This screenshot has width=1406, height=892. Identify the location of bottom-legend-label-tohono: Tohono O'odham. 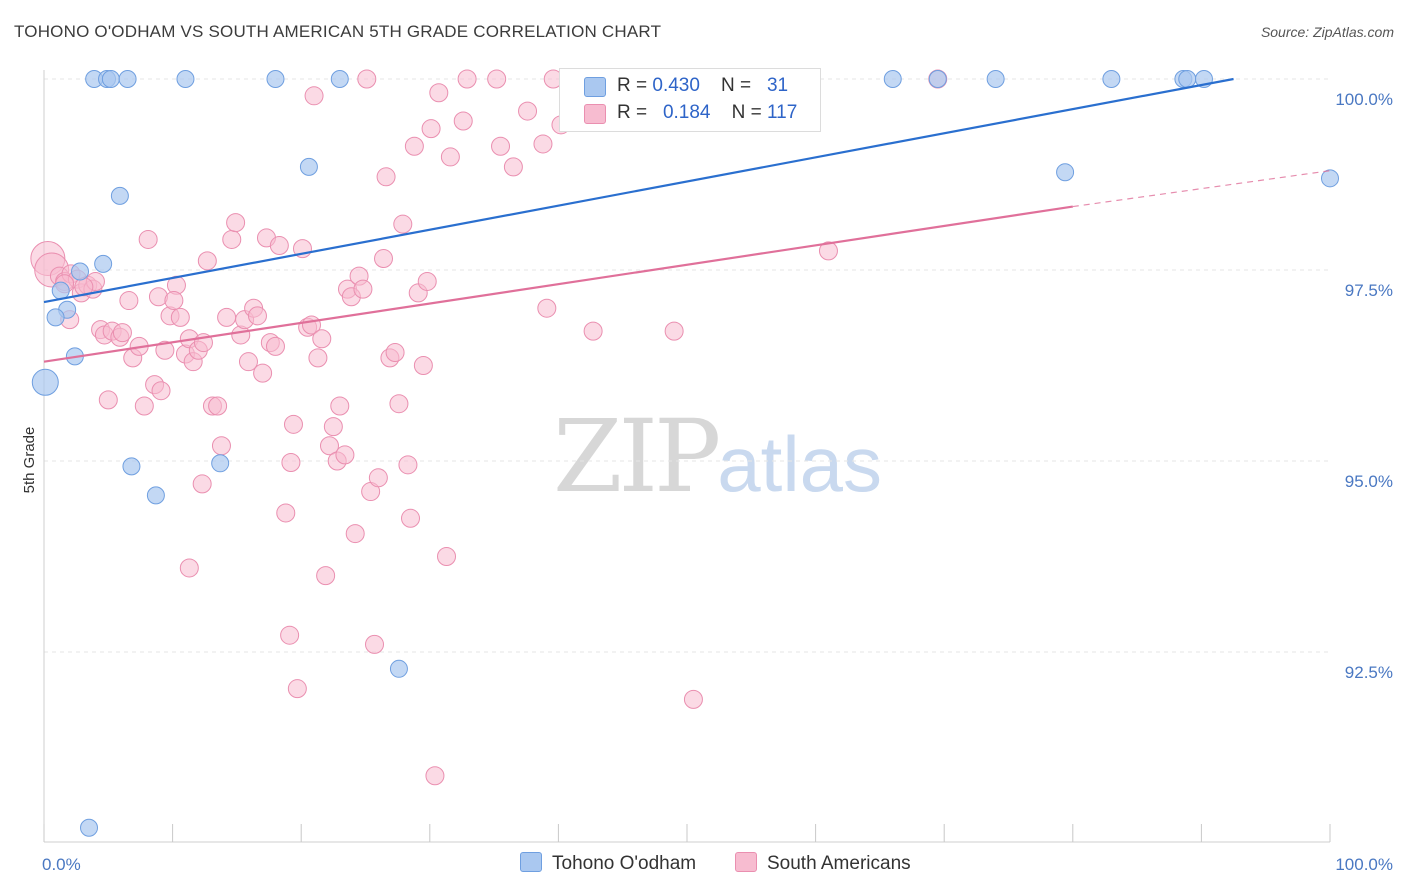
(624, 863).